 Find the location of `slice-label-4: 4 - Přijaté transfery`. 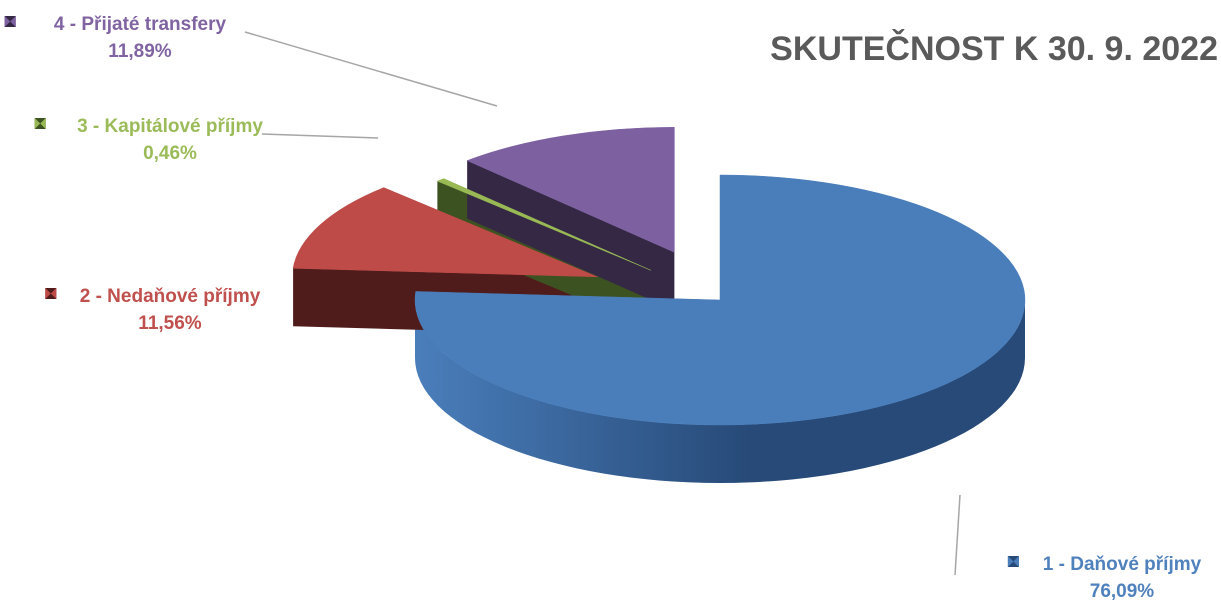

slice-label-4: 4 - Přijaté transfery is located at coordinates (140, 24).